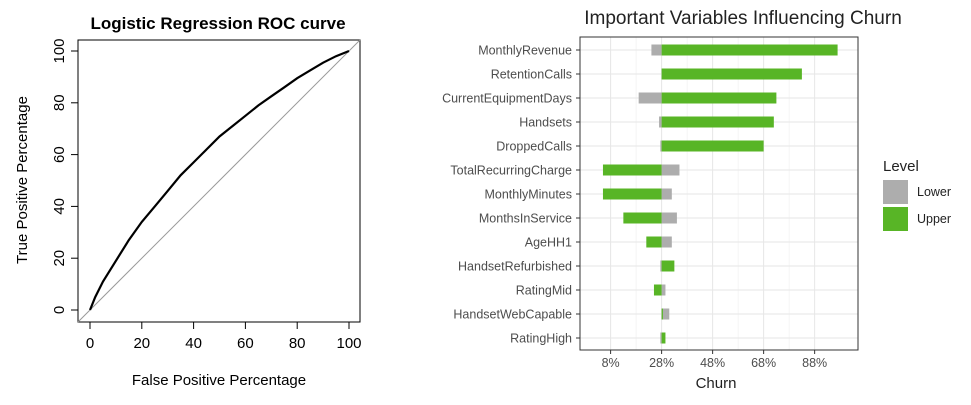  I want to click on vip-category-label: CurrentEquipmentDays, so click(507, 99).